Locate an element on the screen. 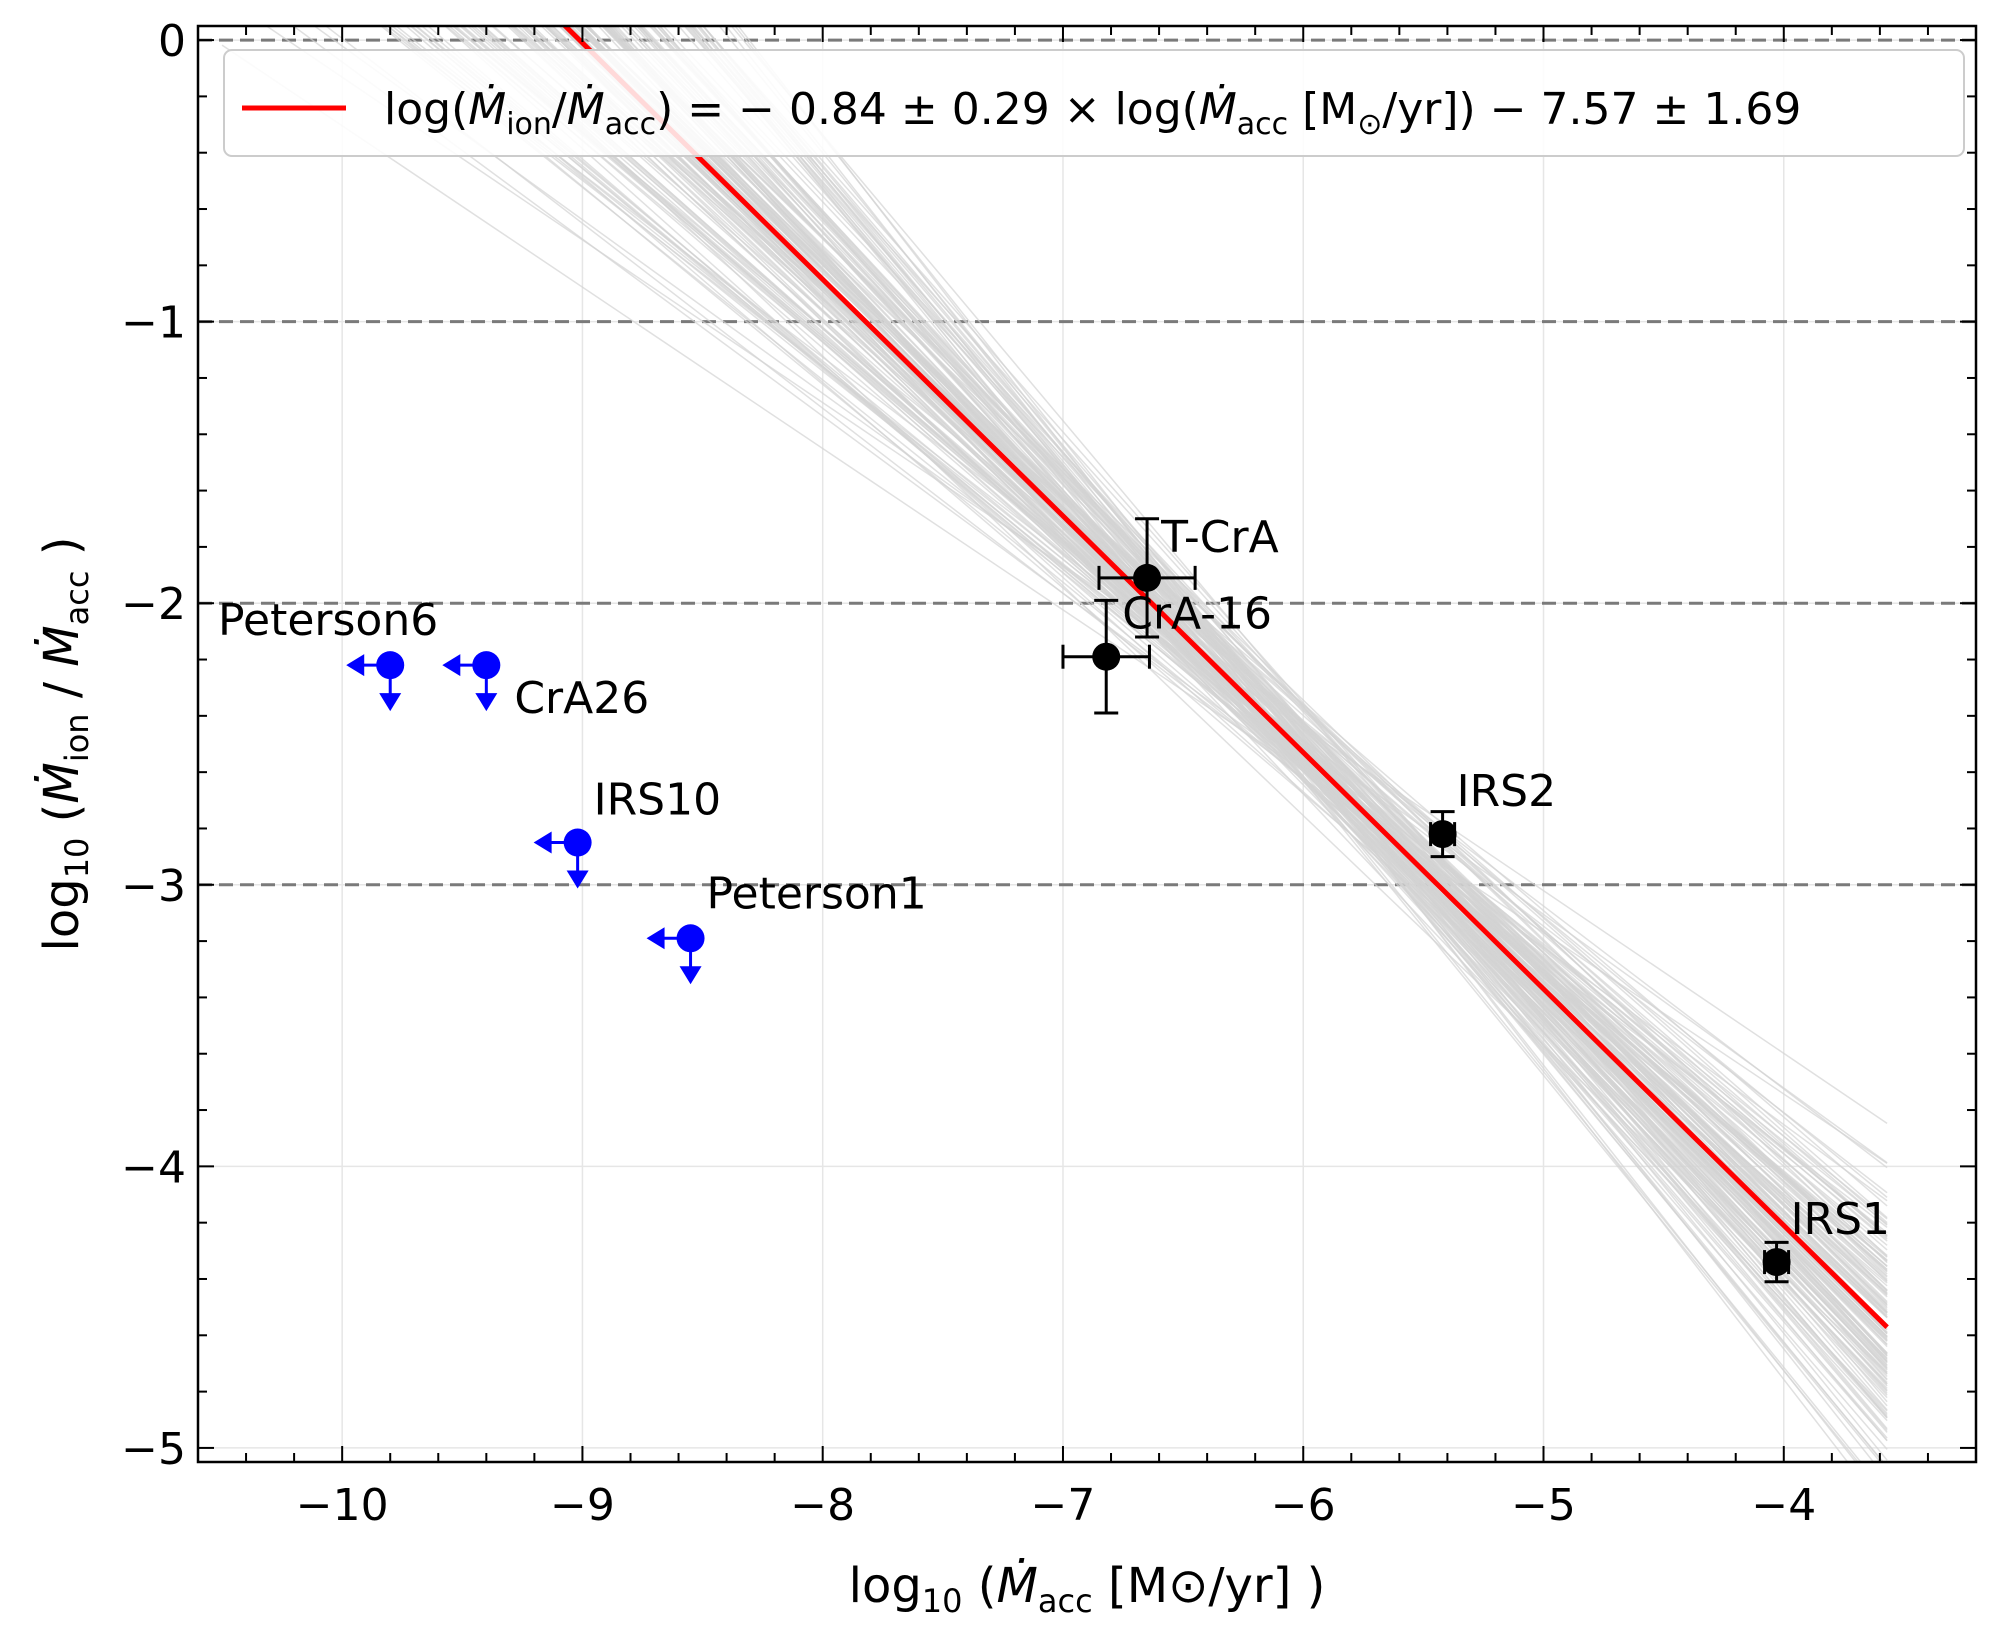 This screenshot has height=1637, width=1997. y-tick-label: −3 is located at coordinates (153, 886).